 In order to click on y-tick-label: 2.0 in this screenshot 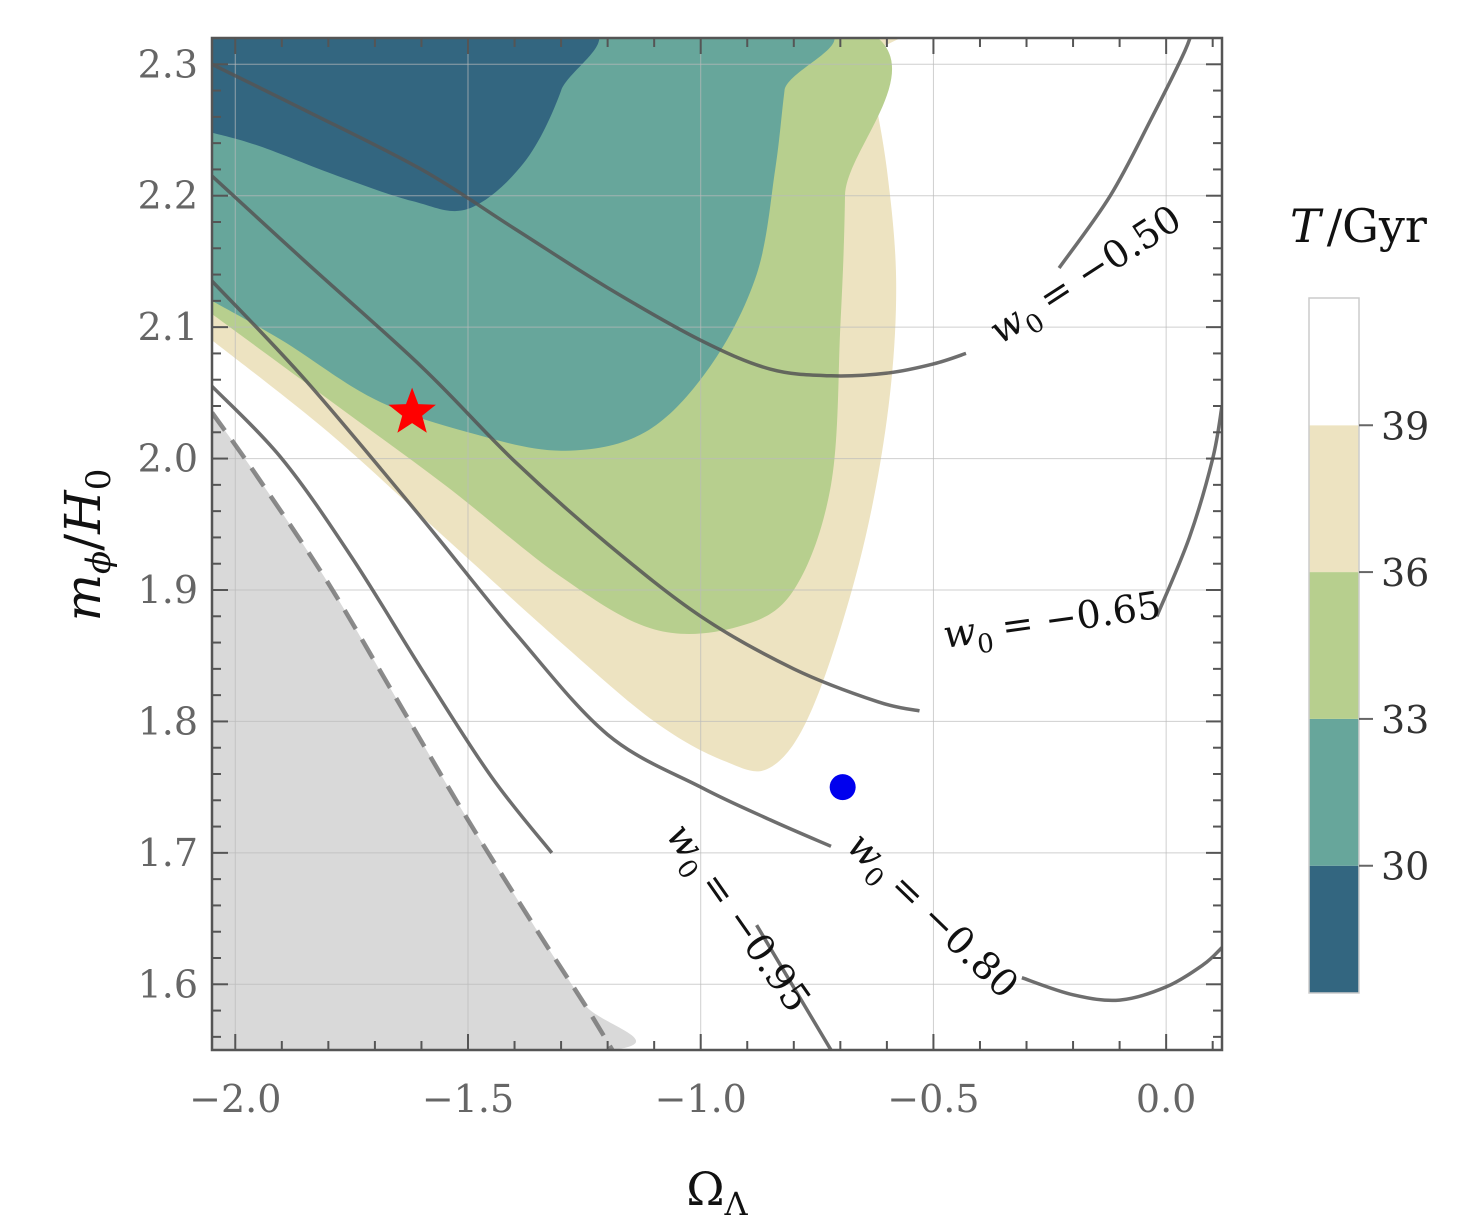, I will do `click(168, 459)`.